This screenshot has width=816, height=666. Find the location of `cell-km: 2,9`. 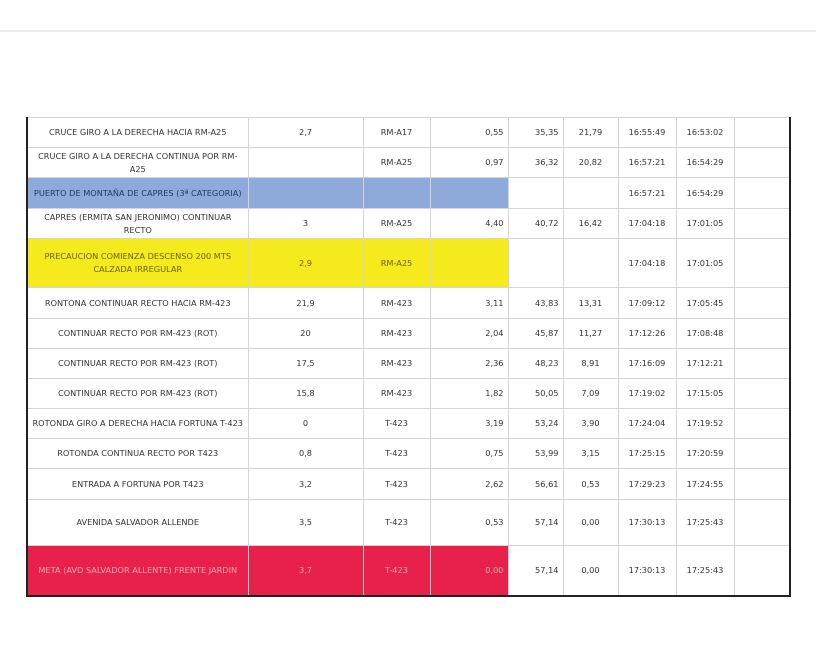

cell-km: 2,9 is located at coordinates (305, 263).